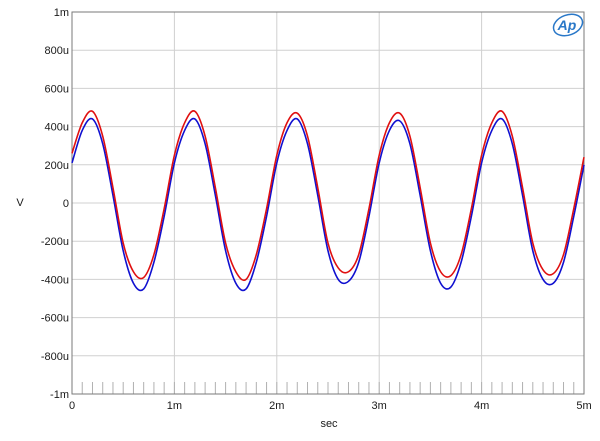 This screenshot has height=441, width=600. Describe the element at coordinates (329, 424) in the screenshot. I see `x-axis-label: sec` at that location.